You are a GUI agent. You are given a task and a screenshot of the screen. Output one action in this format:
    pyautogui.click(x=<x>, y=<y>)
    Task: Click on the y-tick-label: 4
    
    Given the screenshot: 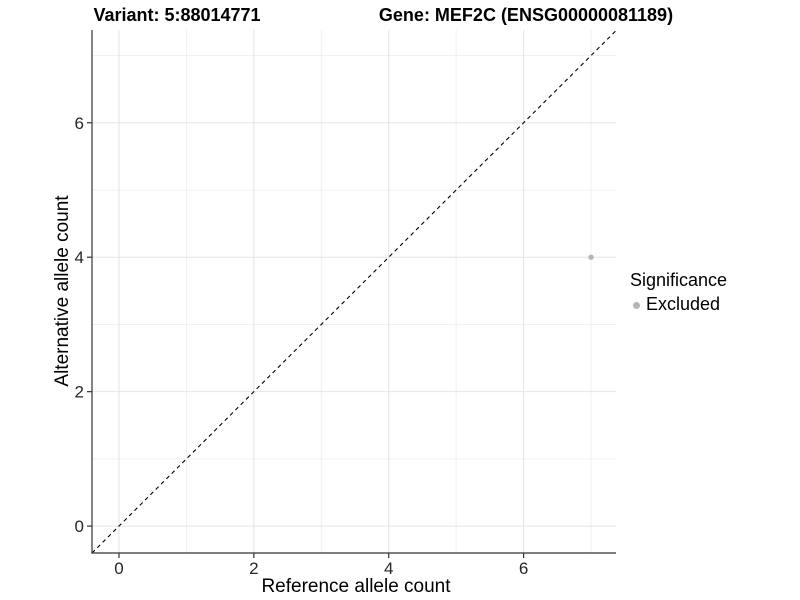 What is the action you would take?
    pyautogui.click(x=79, y=257)
    